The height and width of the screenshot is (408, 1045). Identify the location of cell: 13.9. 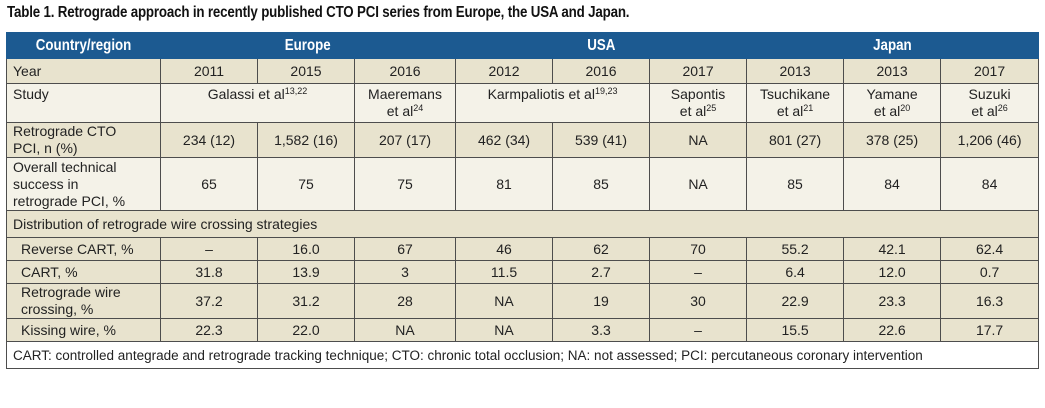
(306, 272).